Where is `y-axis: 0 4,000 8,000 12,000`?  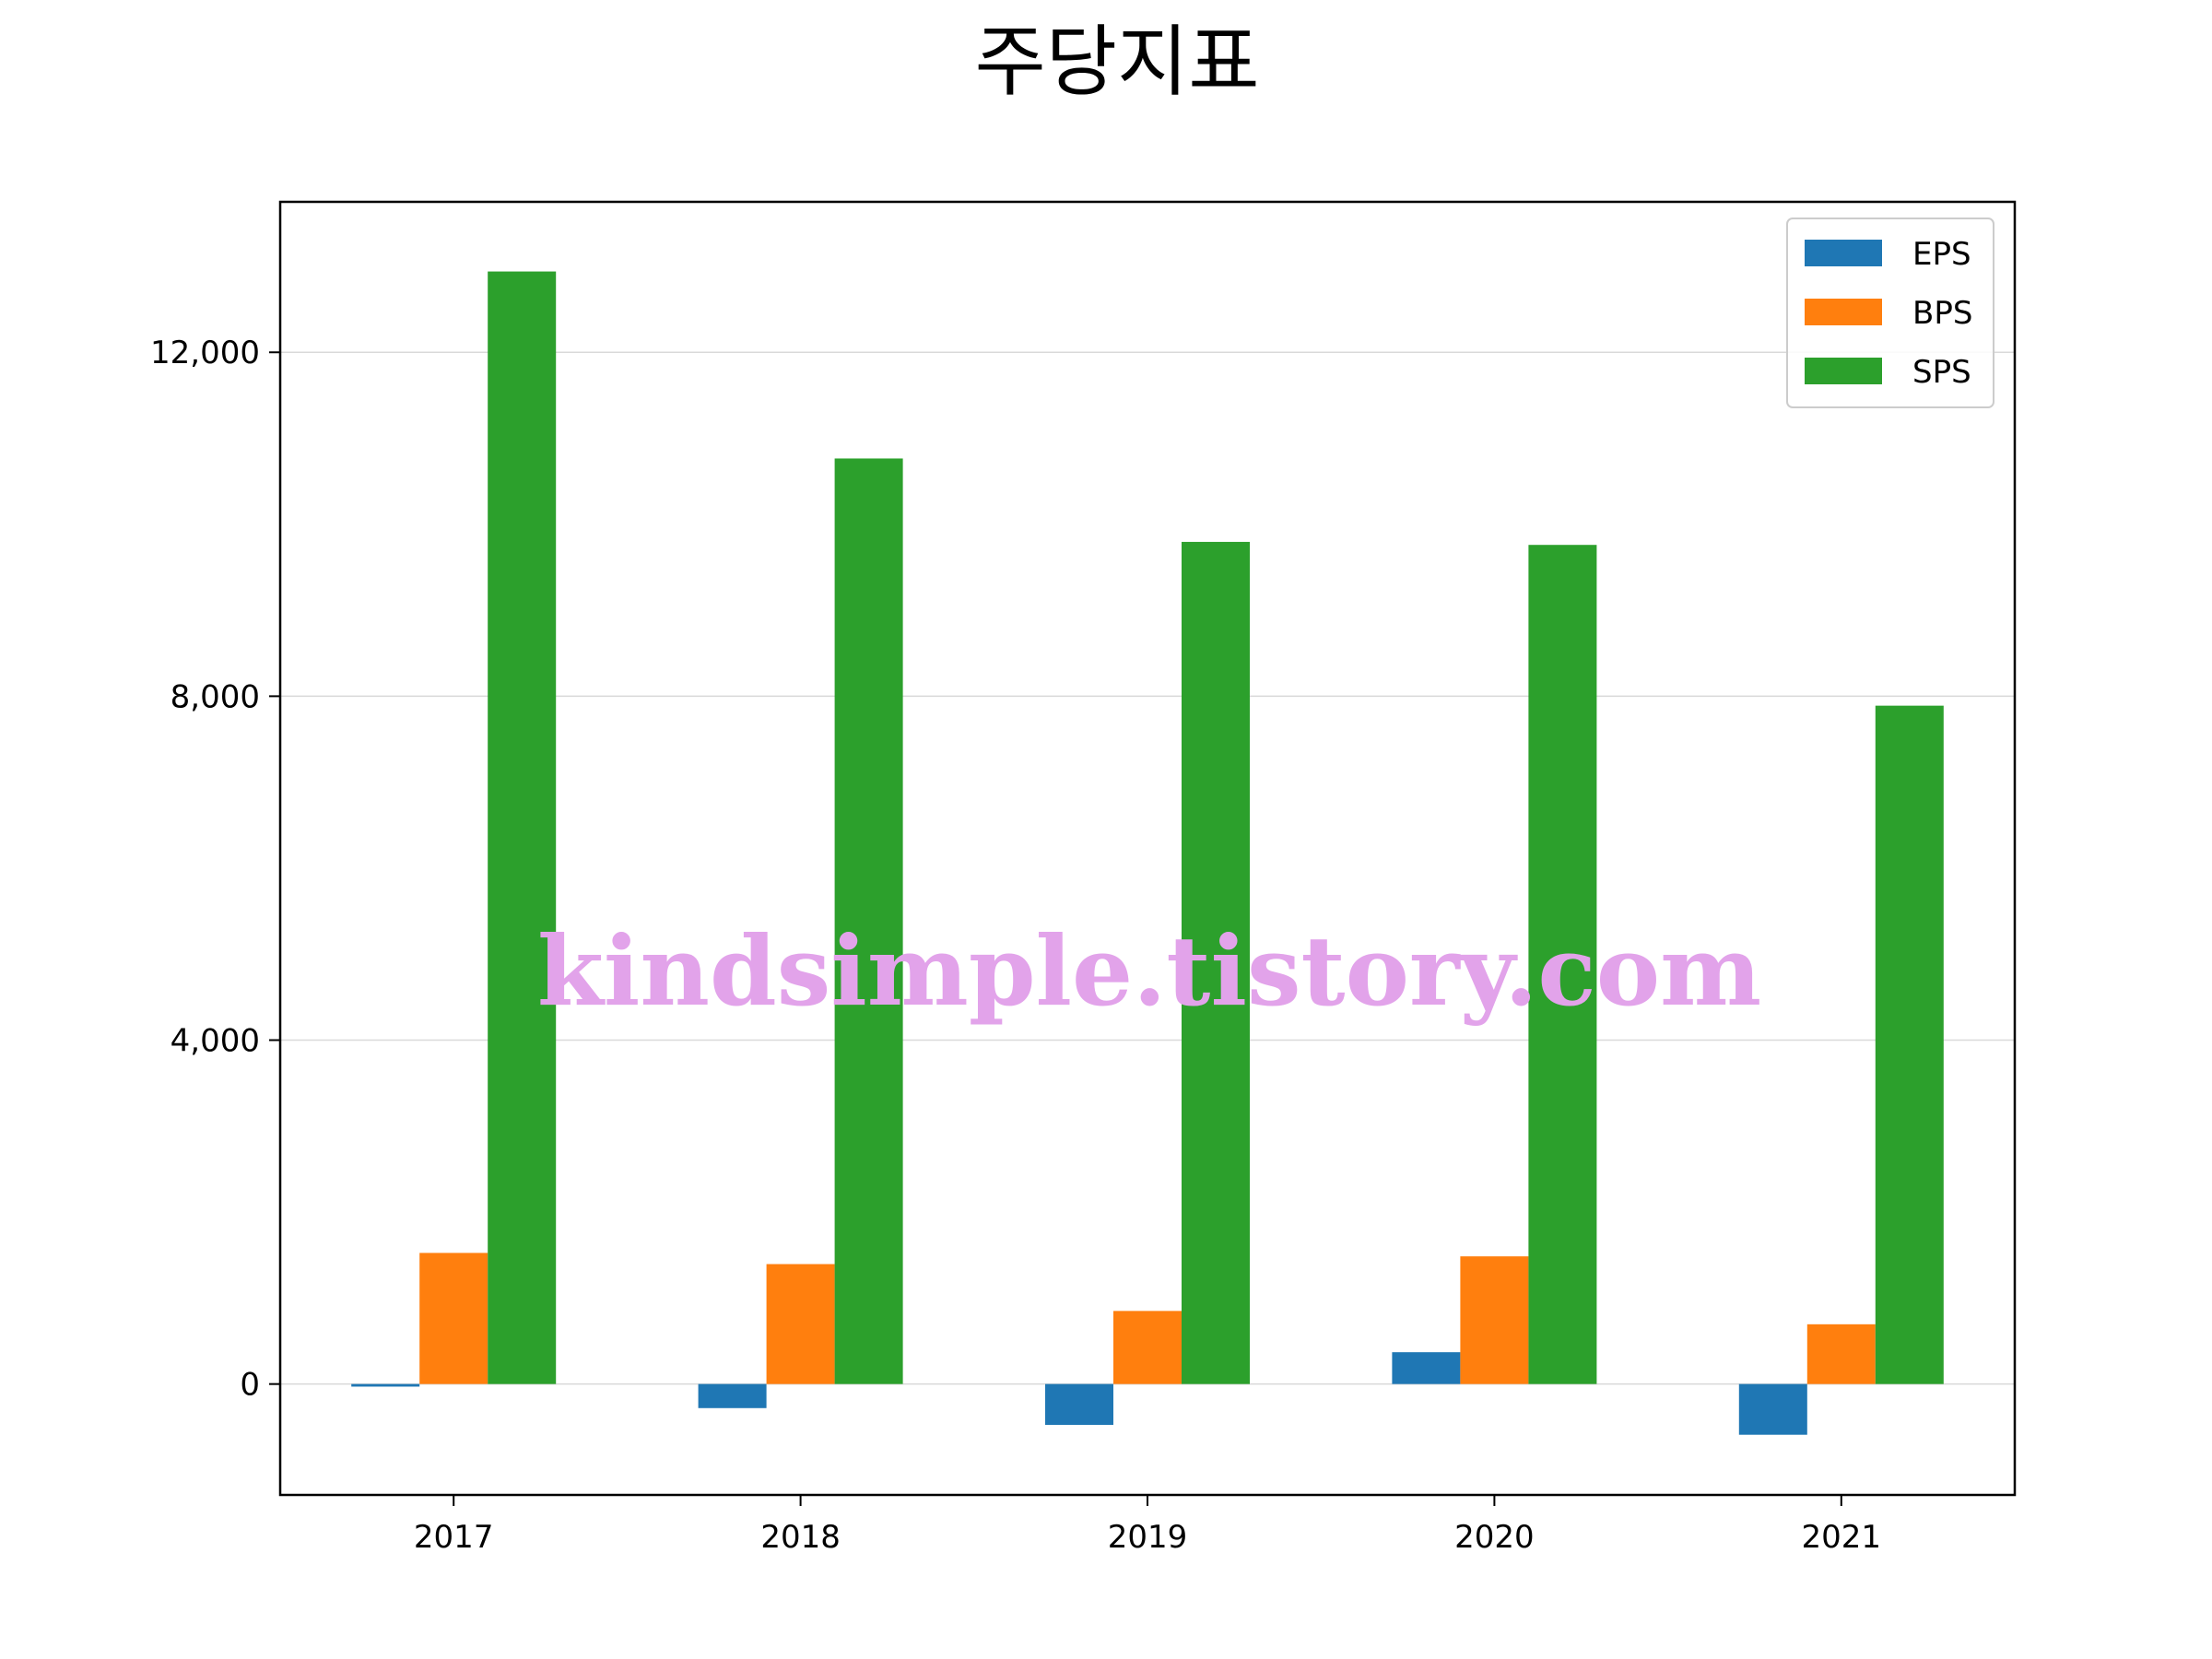 y-axis: 0 4,000 8,000 12,000 is located at coordinates (215, 869).